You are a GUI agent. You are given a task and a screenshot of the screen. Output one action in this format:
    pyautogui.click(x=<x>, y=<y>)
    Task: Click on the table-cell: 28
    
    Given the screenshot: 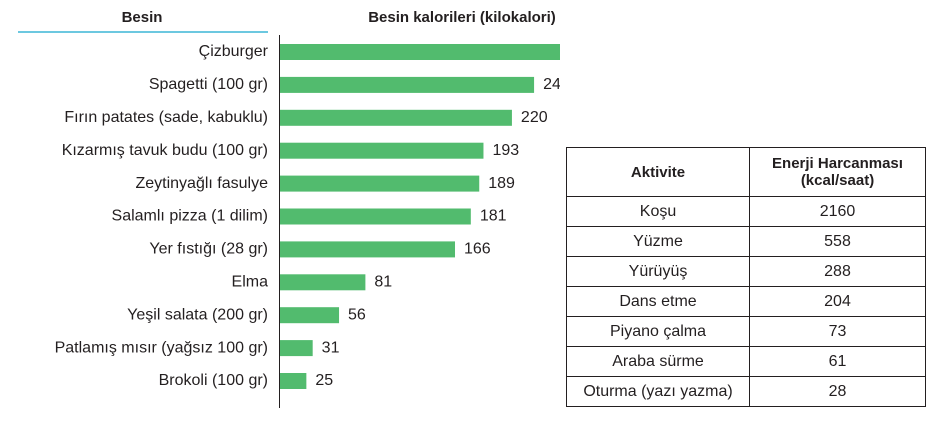 What is the action you would take?
    pyautogui.click(x=837, y=391)
    